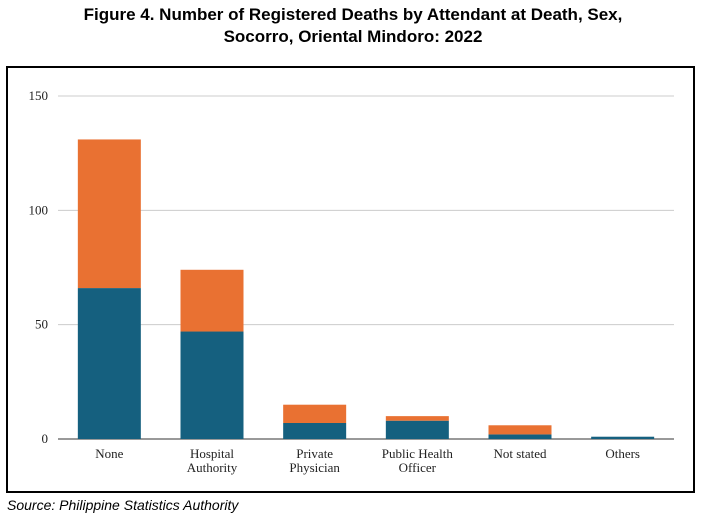 The image size is (706, 518). Describe the element at coordinates (109, 453) in the screenshot. I see `x-tick-label: None` at that location.